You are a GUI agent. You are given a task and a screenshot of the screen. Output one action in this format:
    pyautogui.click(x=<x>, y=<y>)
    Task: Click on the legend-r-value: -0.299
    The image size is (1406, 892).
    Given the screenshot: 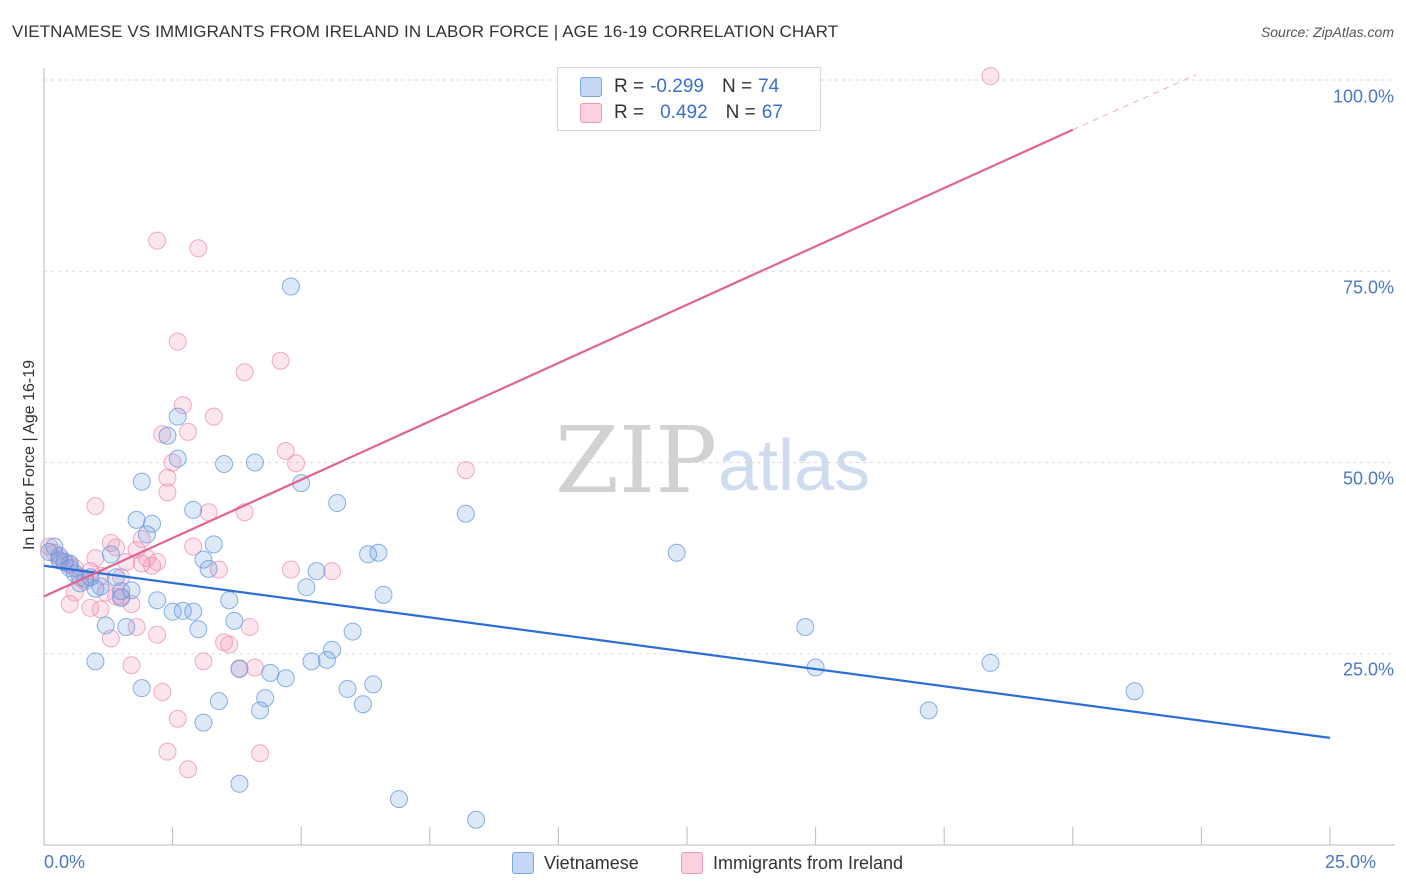 What is the action you would take?
    pyautogui.click(x=677, y=86)
    